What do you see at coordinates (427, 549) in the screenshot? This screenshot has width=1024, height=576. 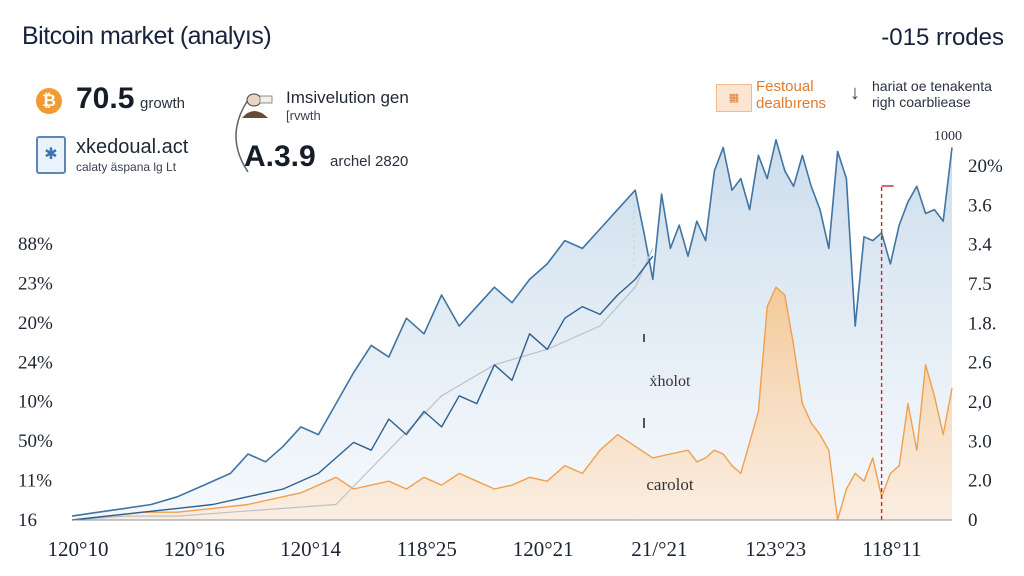 I see `x-tick-label: 118°25` at bounding box center [427, 549].